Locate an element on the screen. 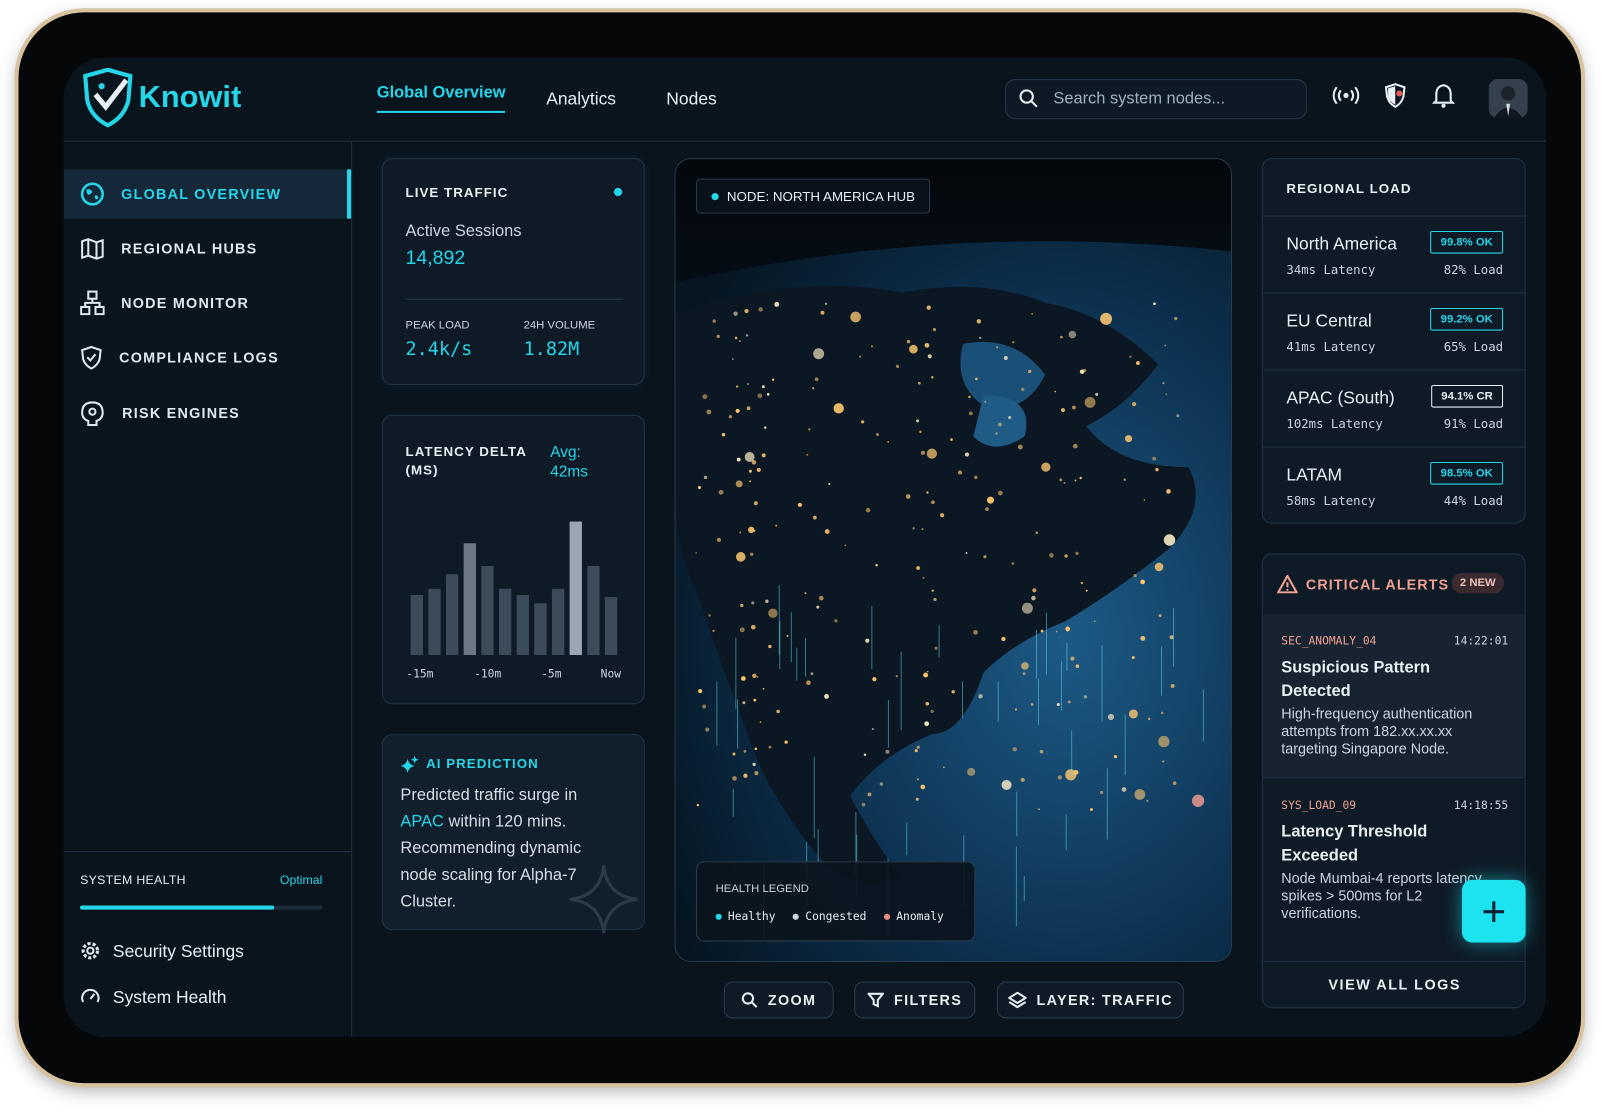 The image size is (1602, 1115). sidebar-link: Security Settings is located at coordinates (178, 951).